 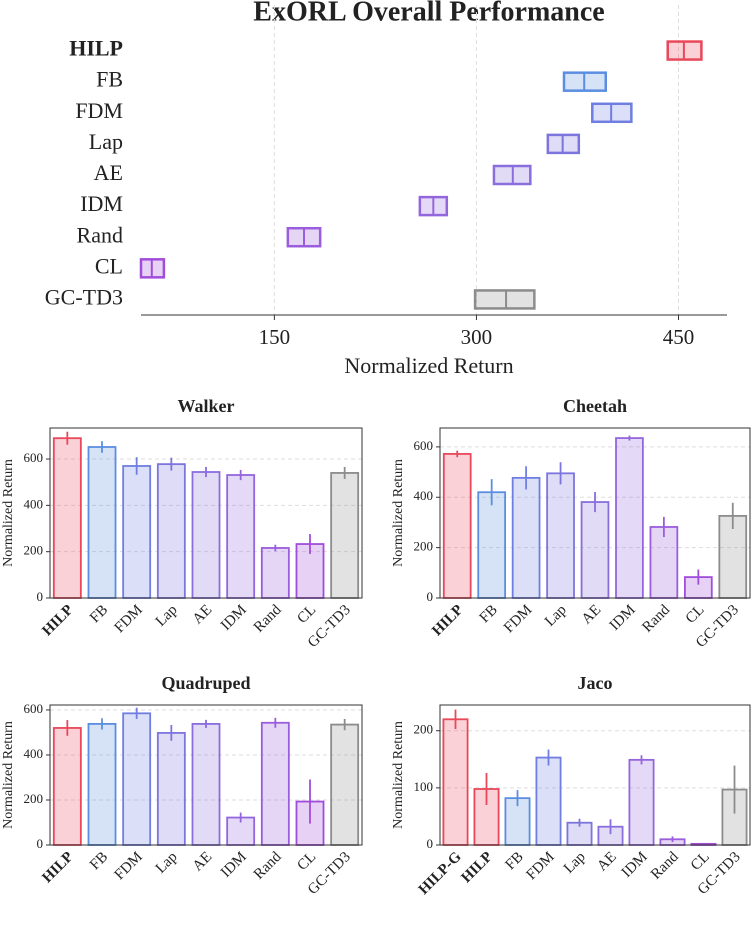 What do you see at coordinates (206, 406) in the screenshot?
I see `chart-title: Walker` at bounding box center [206, 406].